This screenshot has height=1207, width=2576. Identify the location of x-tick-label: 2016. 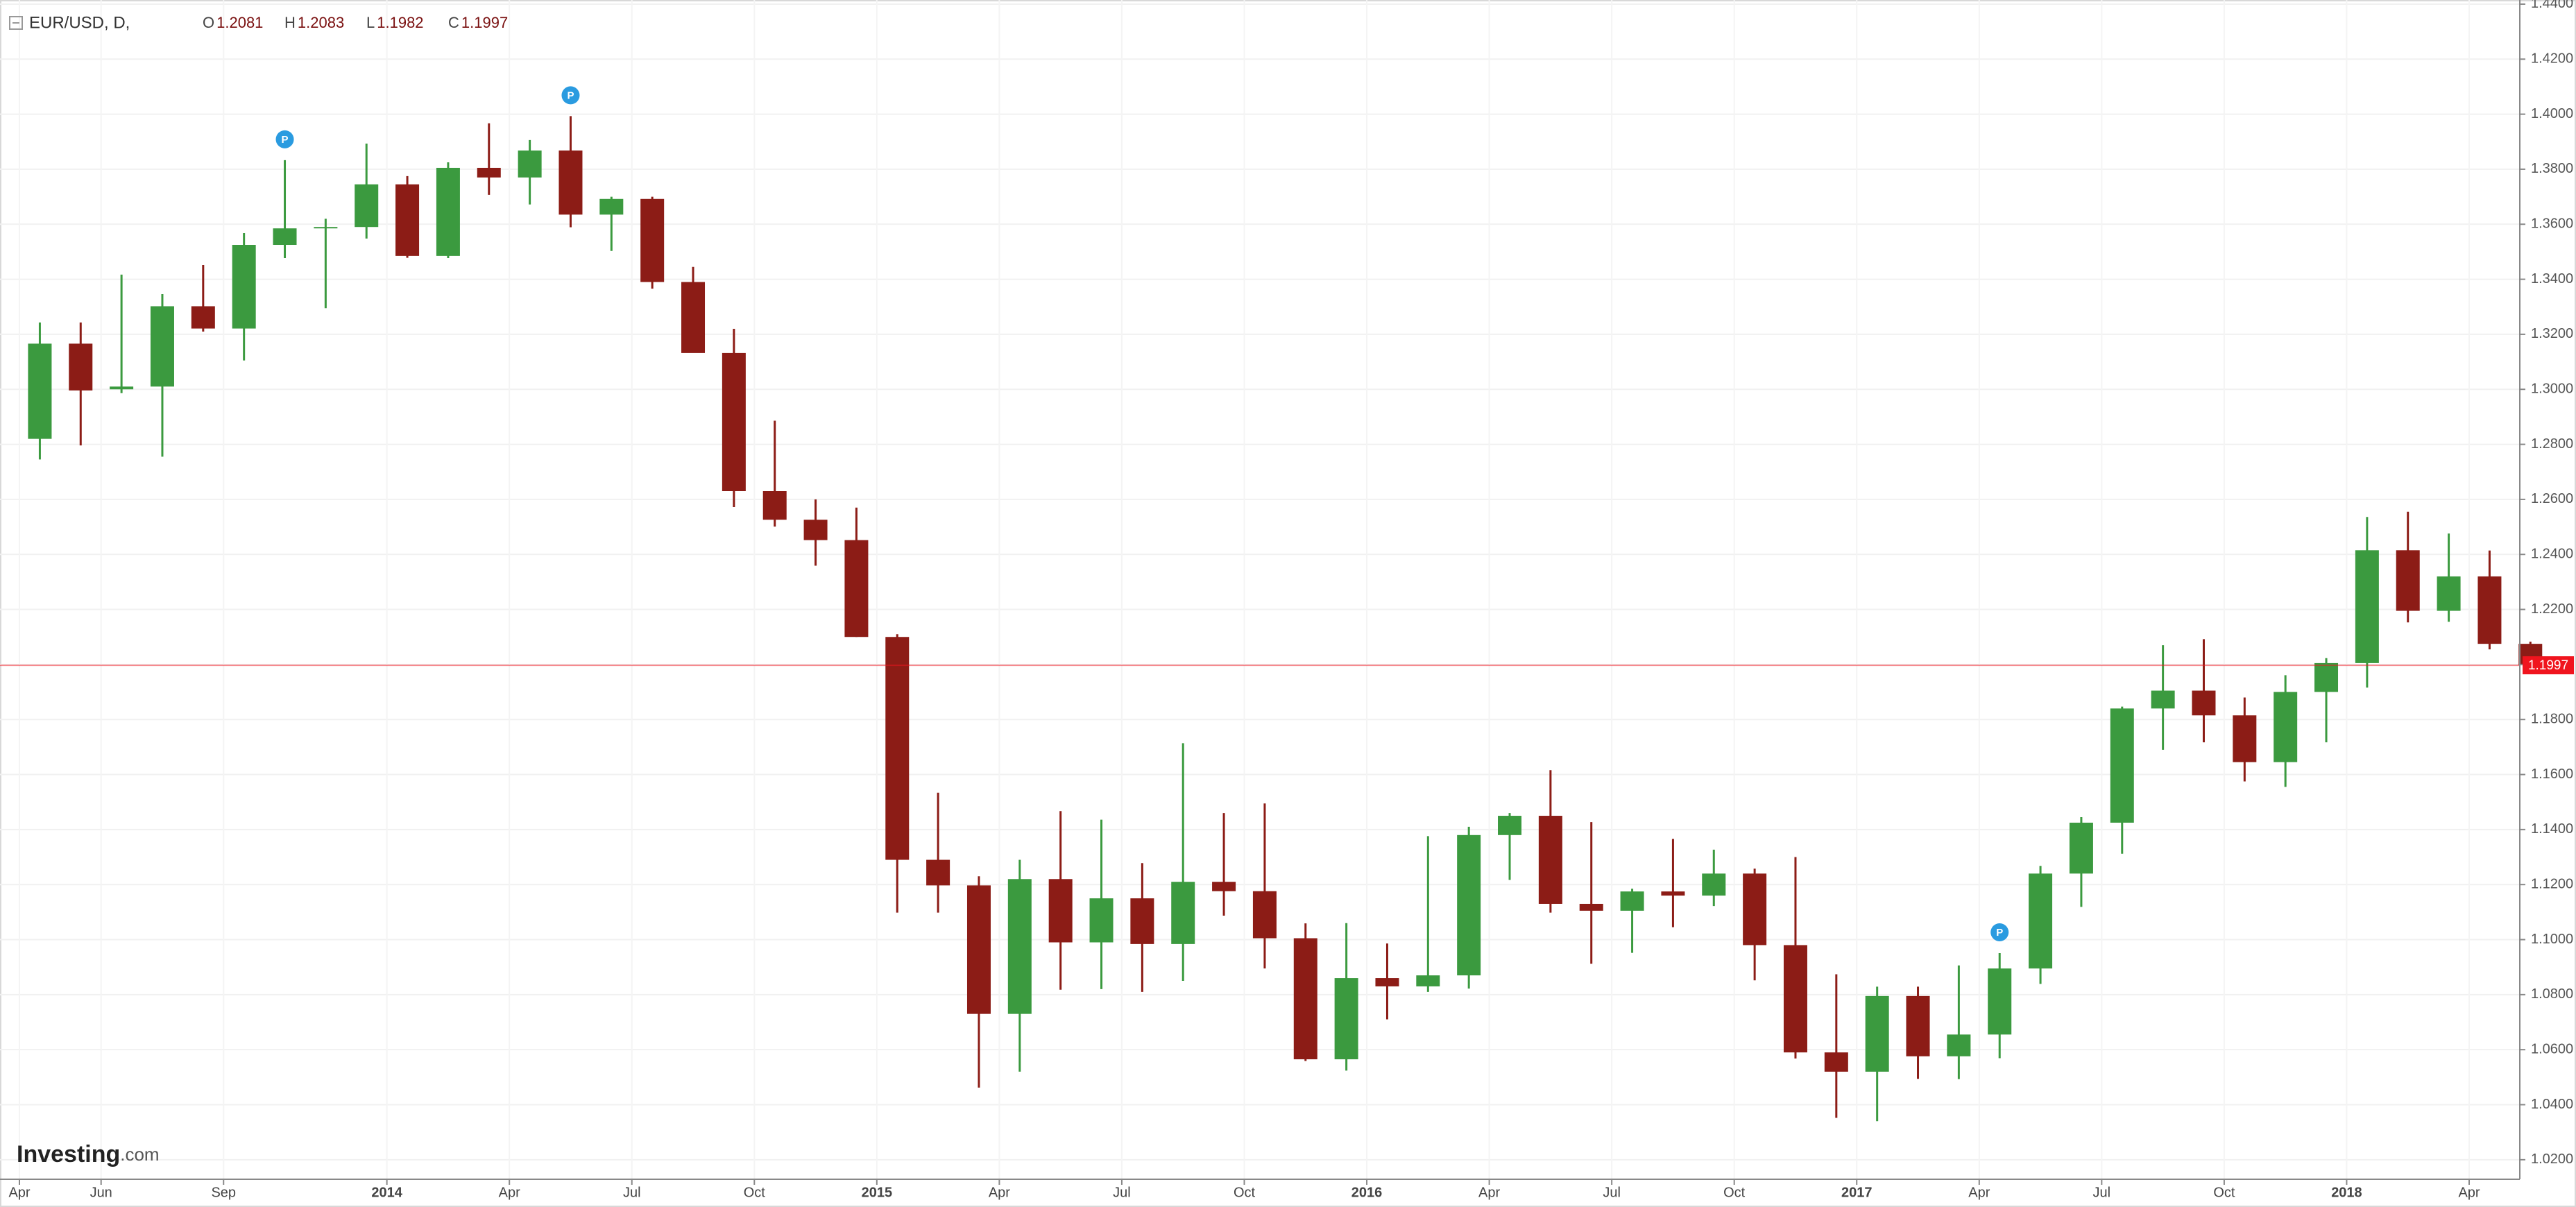
(1367, 1192).